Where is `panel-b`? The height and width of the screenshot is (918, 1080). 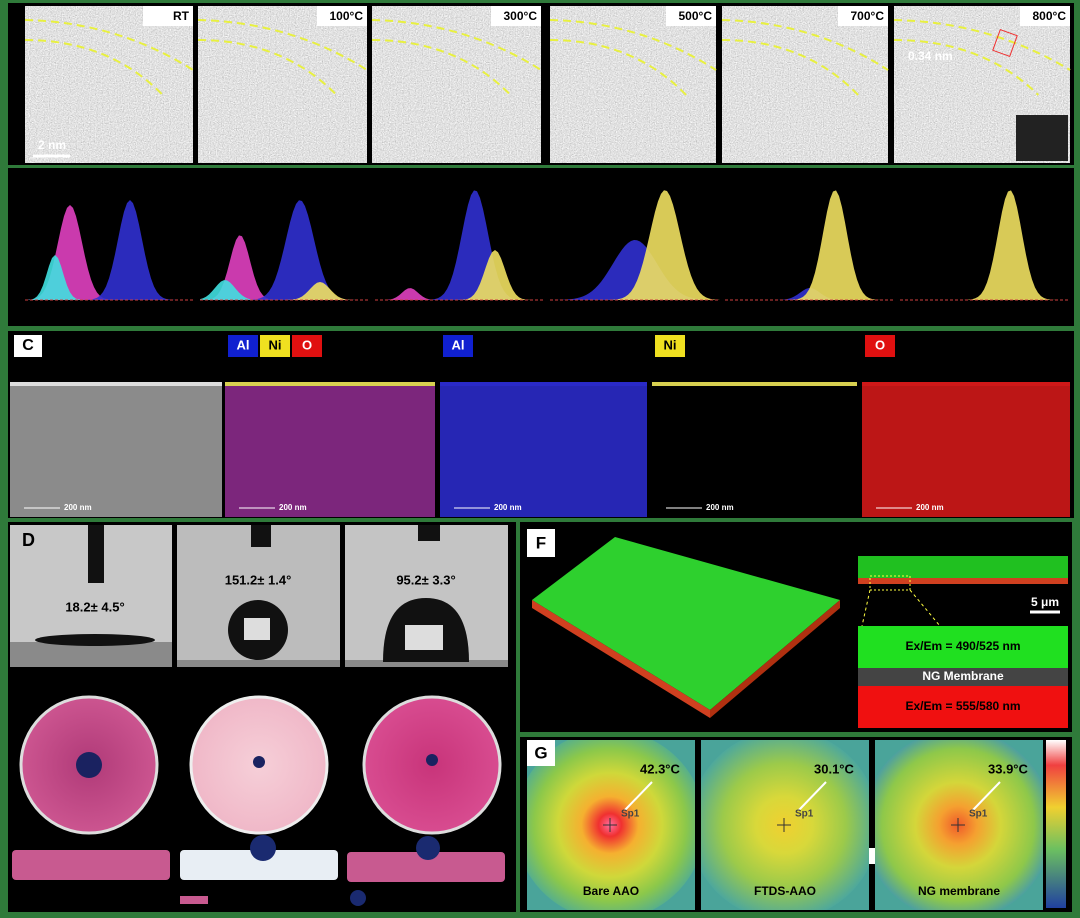 panel-b is located at coordinates (547, 245).